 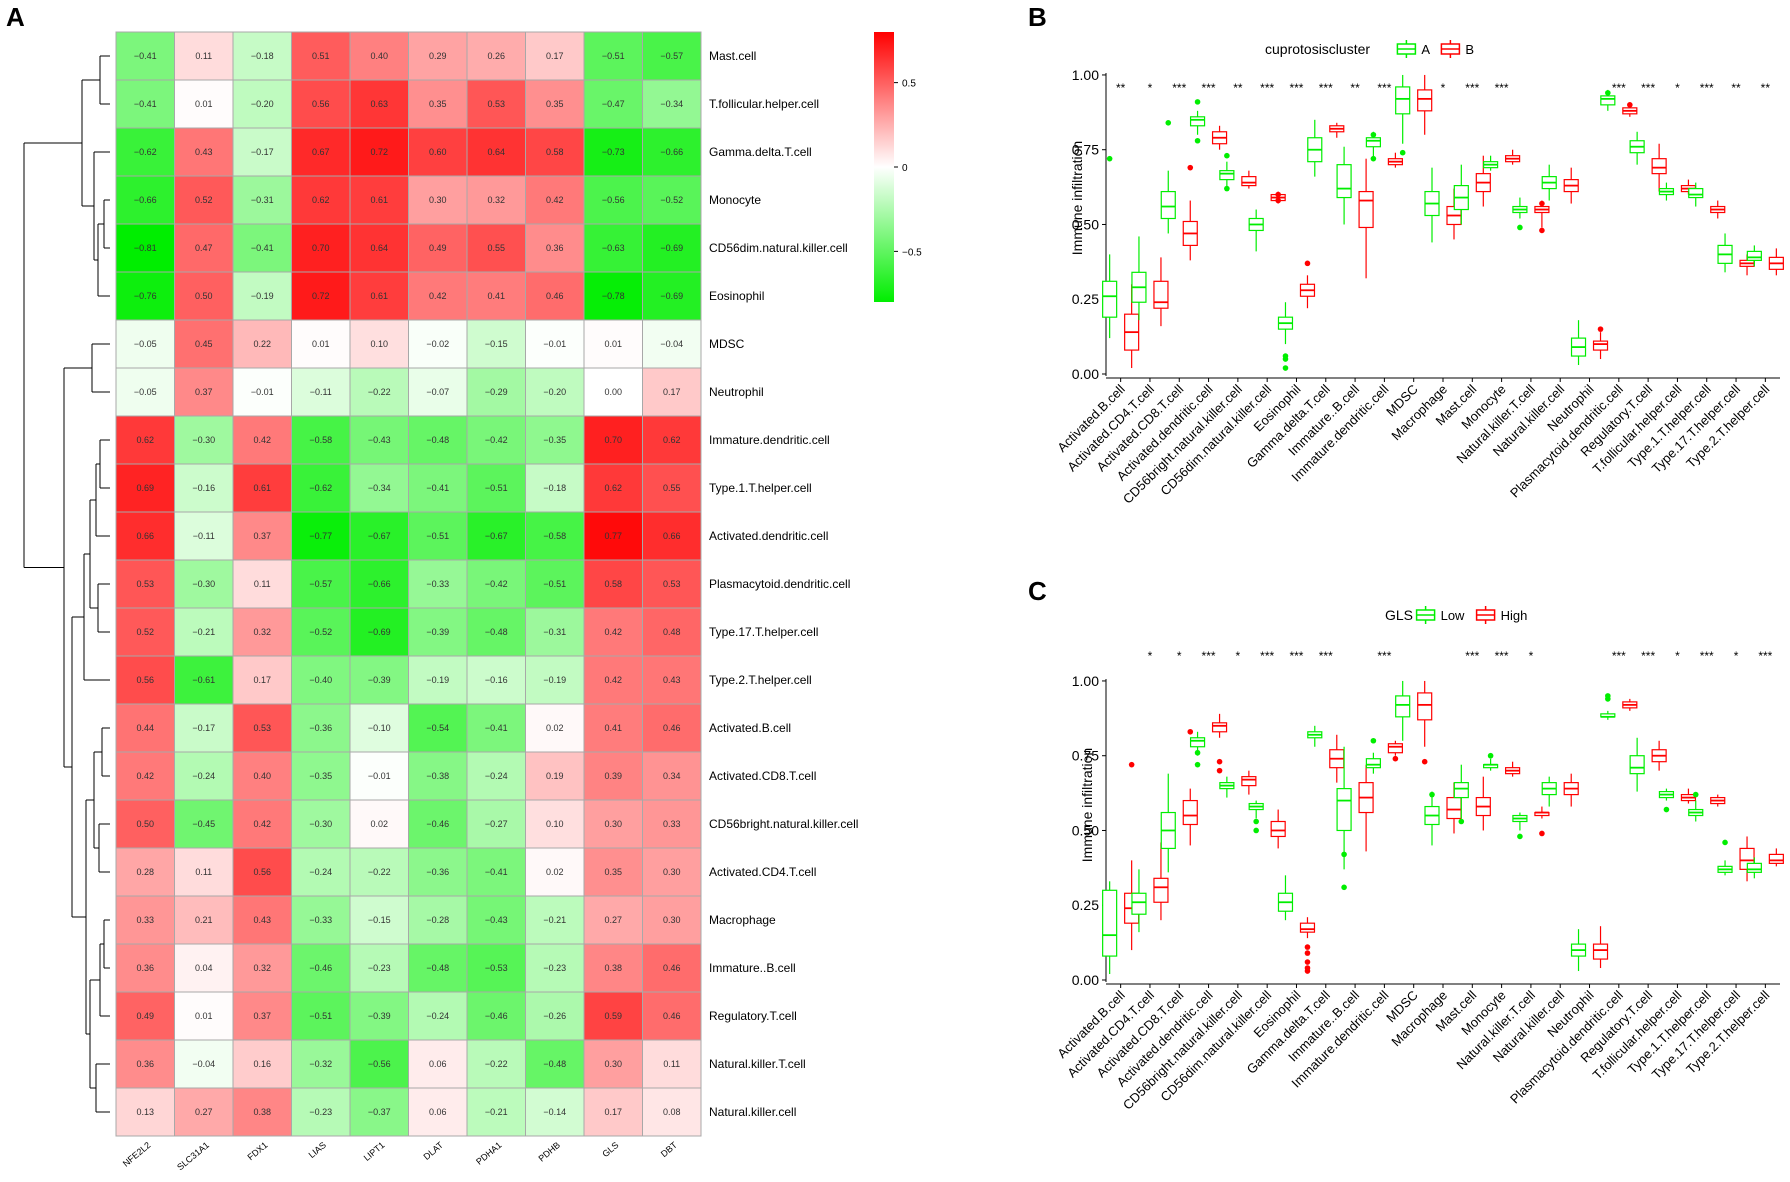 I want to click on heatmap-cell-value: 0.64, so click(x=496, y=152).